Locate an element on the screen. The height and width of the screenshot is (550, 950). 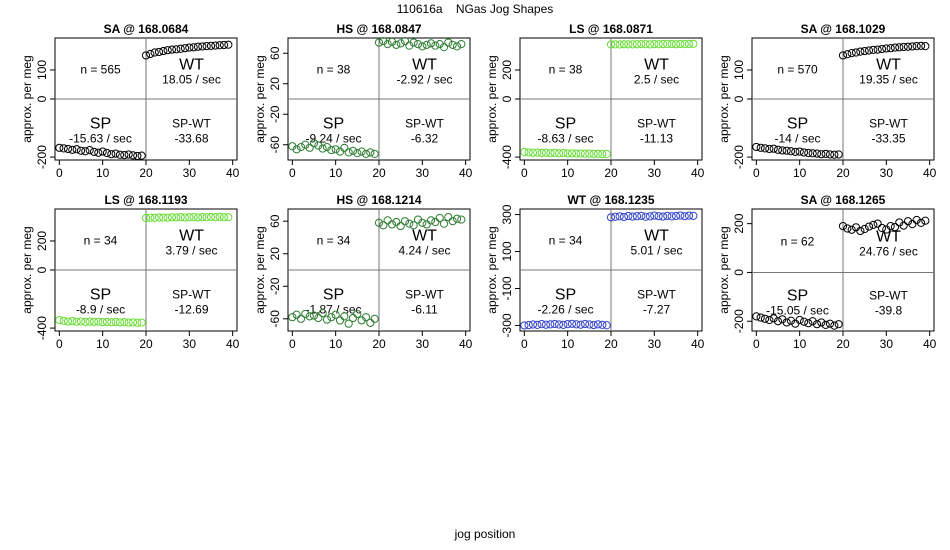
x-tick-label: 20 is located at coordinates (146, 173).